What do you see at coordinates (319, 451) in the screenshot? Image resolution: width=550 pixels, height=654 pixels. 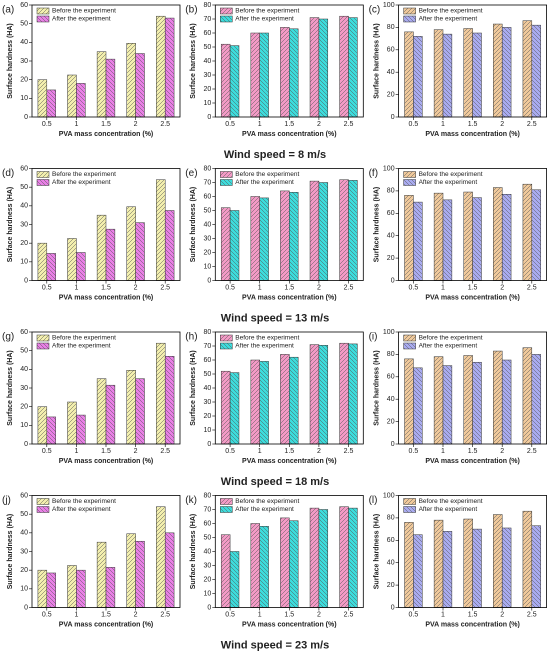 I see `x-tick-label: 2` at bounding box center [319, 451].